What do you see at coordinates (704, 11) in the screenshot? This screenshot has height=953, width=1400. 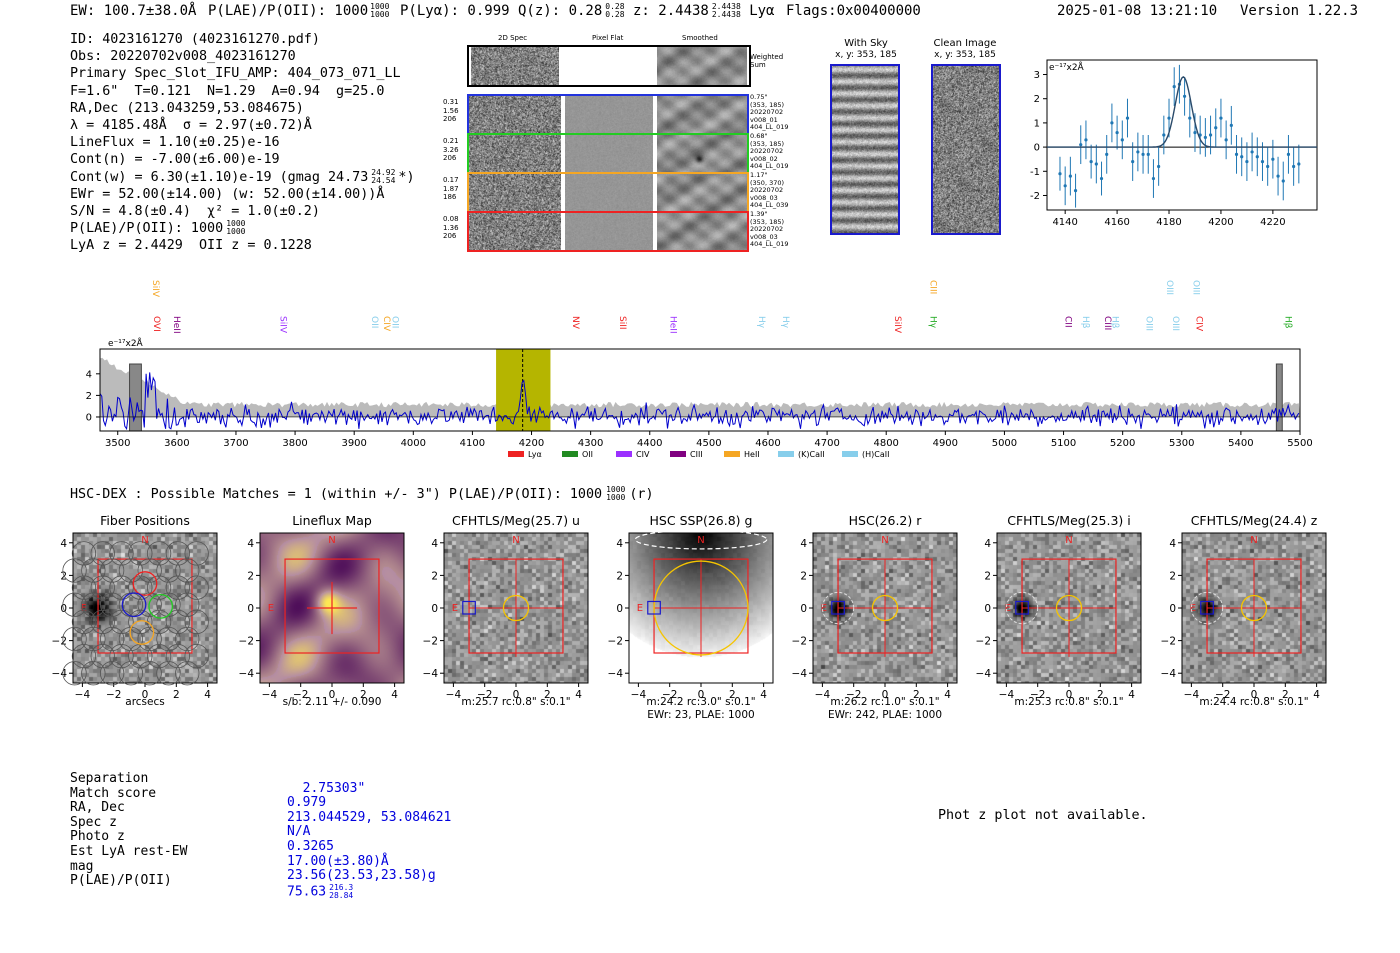 I see `header-z: z: 2.4438 2.4438 2.4438 Lyα` at bounding box center [704, 11].